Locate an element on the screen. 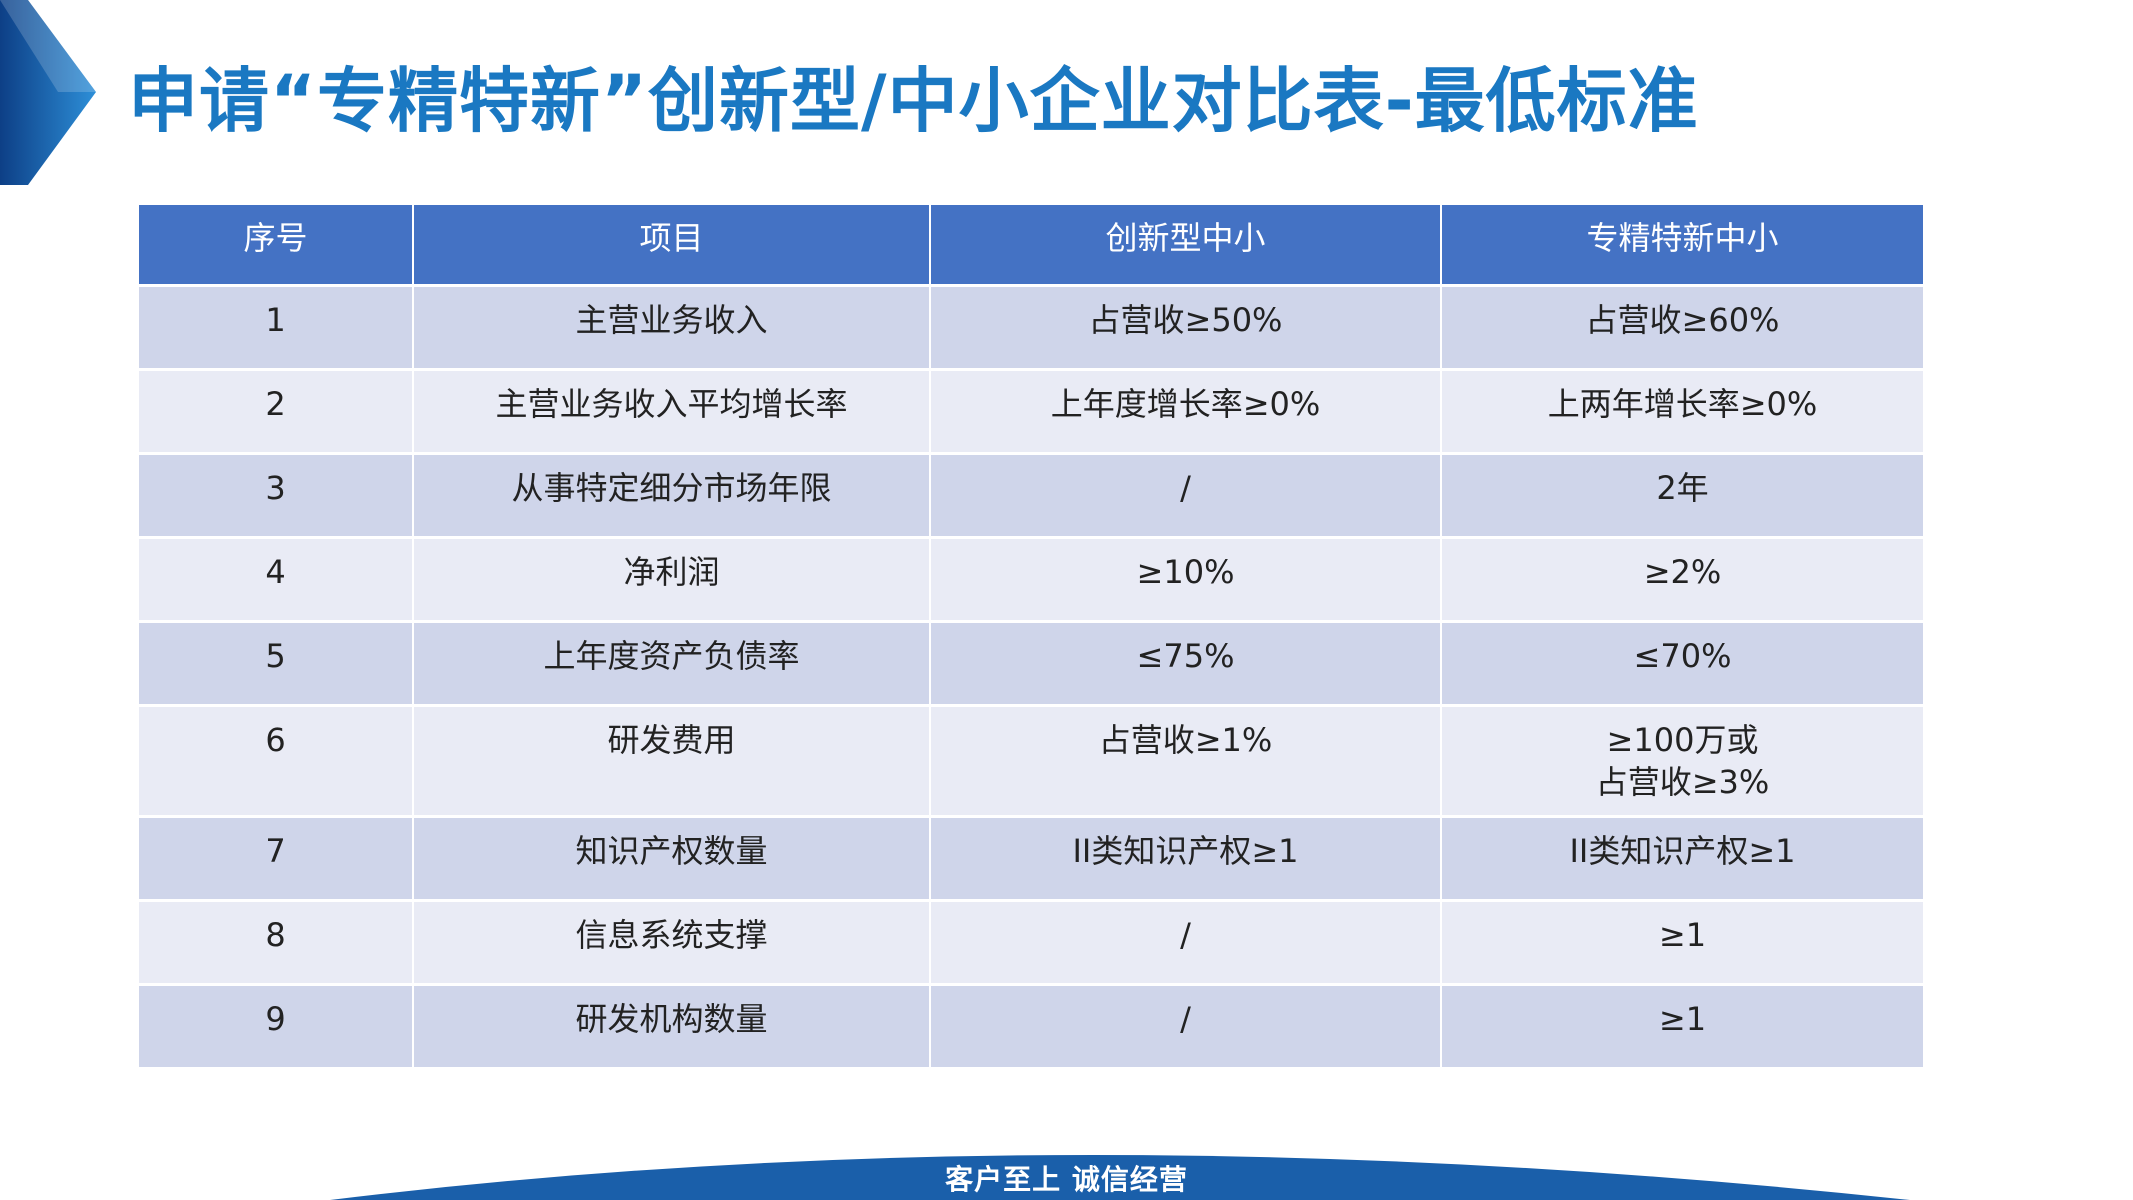 The height and width of the screenshot is (1200, 2133). cell-specialized-sme: 2年 is located at coordinates (1682, 495).